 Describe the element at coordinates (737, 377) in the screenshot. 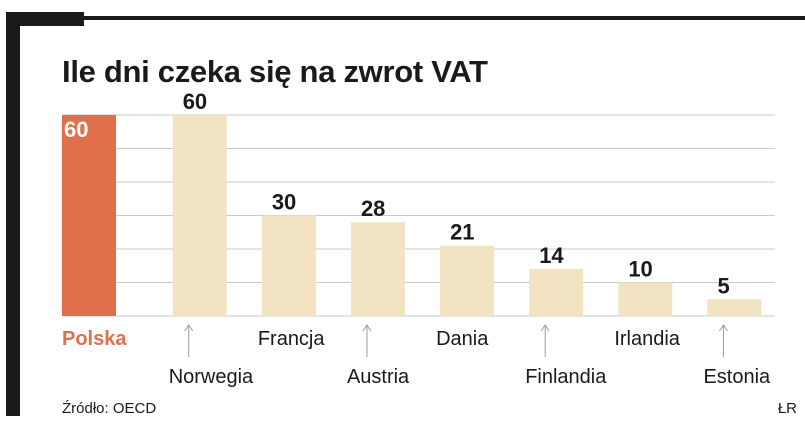

I see `category-label: Estonia` at that location.